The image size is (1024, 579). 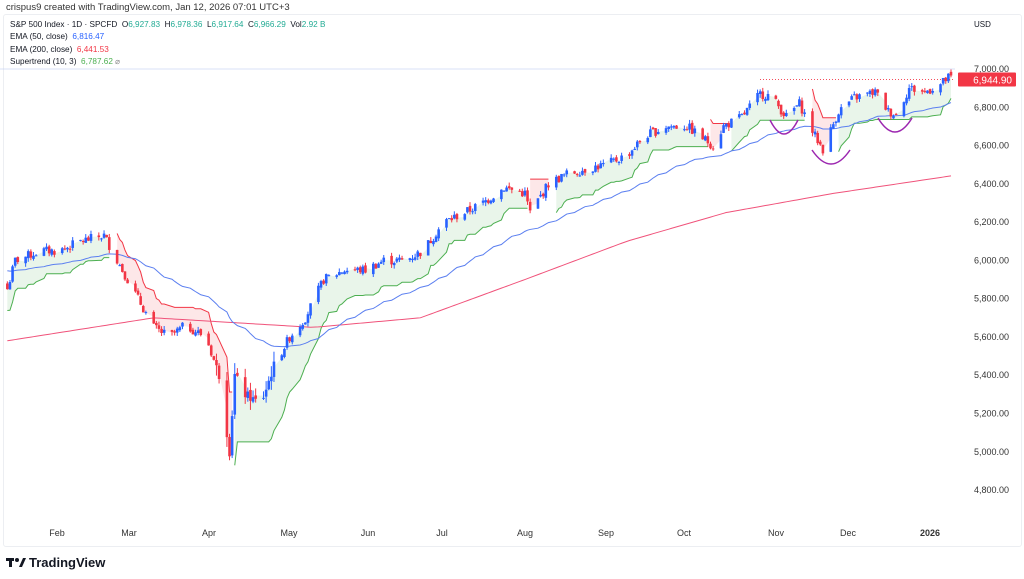 What do you see at coordinates (824, 119) in the screenshot?
I see `supertrend-down-fill` at bounding box center [824, 119].